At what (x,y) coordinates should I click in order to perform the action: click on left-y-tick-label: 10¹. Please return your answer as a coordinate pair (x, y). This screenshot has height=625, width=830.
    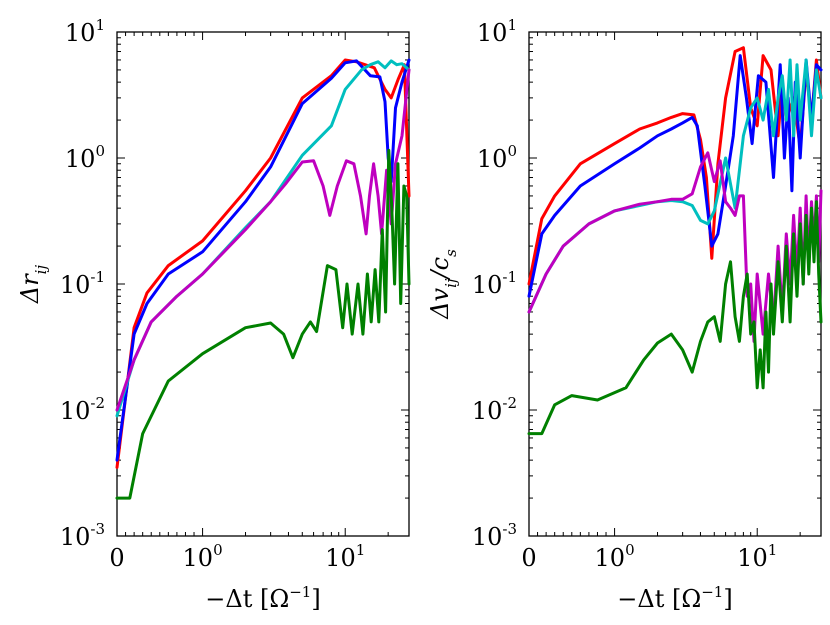
    Looking at the image, I should click on (85, 31).